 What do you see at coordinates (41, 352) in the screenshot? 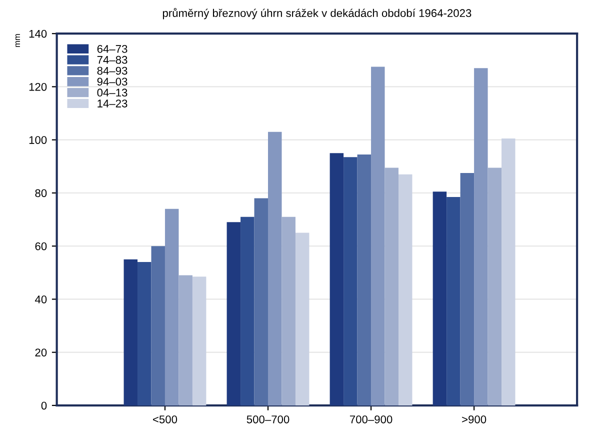
I see `y-tick-label: 20` at bounding box center [41, 352].